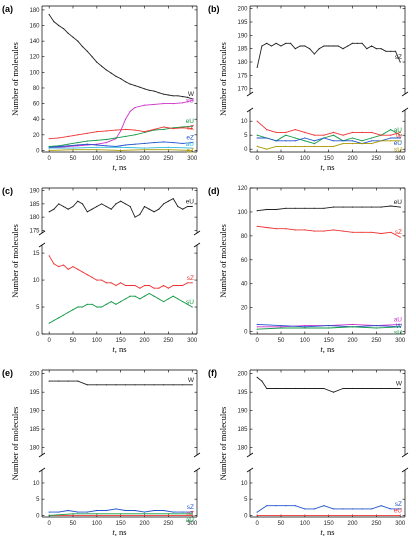 This screenshot has width=416, height=550. Describe the element at coordinates (398, 510) in the screenshot. I see `series-label-eU: eU` at that location.